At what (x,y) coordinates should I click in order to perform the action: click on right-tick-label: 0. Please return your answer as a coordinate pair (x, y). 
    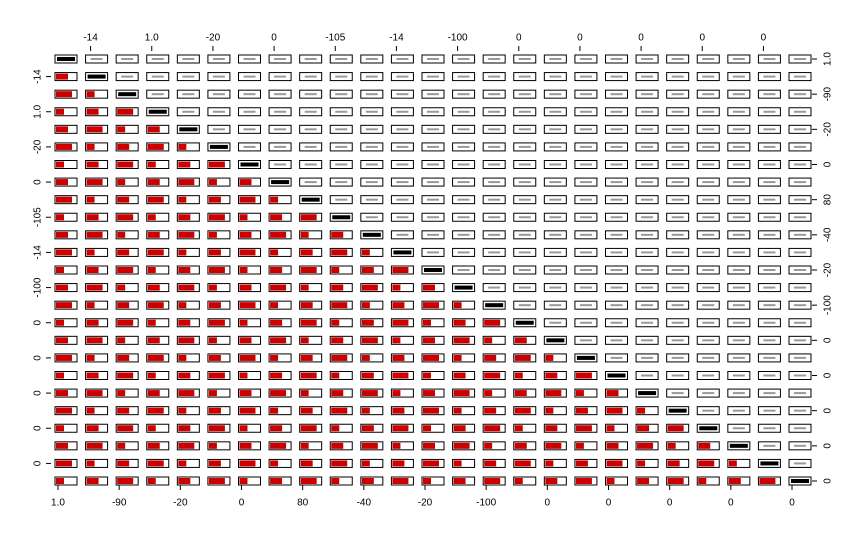
    Looking at the image, I should click on (828, 164).